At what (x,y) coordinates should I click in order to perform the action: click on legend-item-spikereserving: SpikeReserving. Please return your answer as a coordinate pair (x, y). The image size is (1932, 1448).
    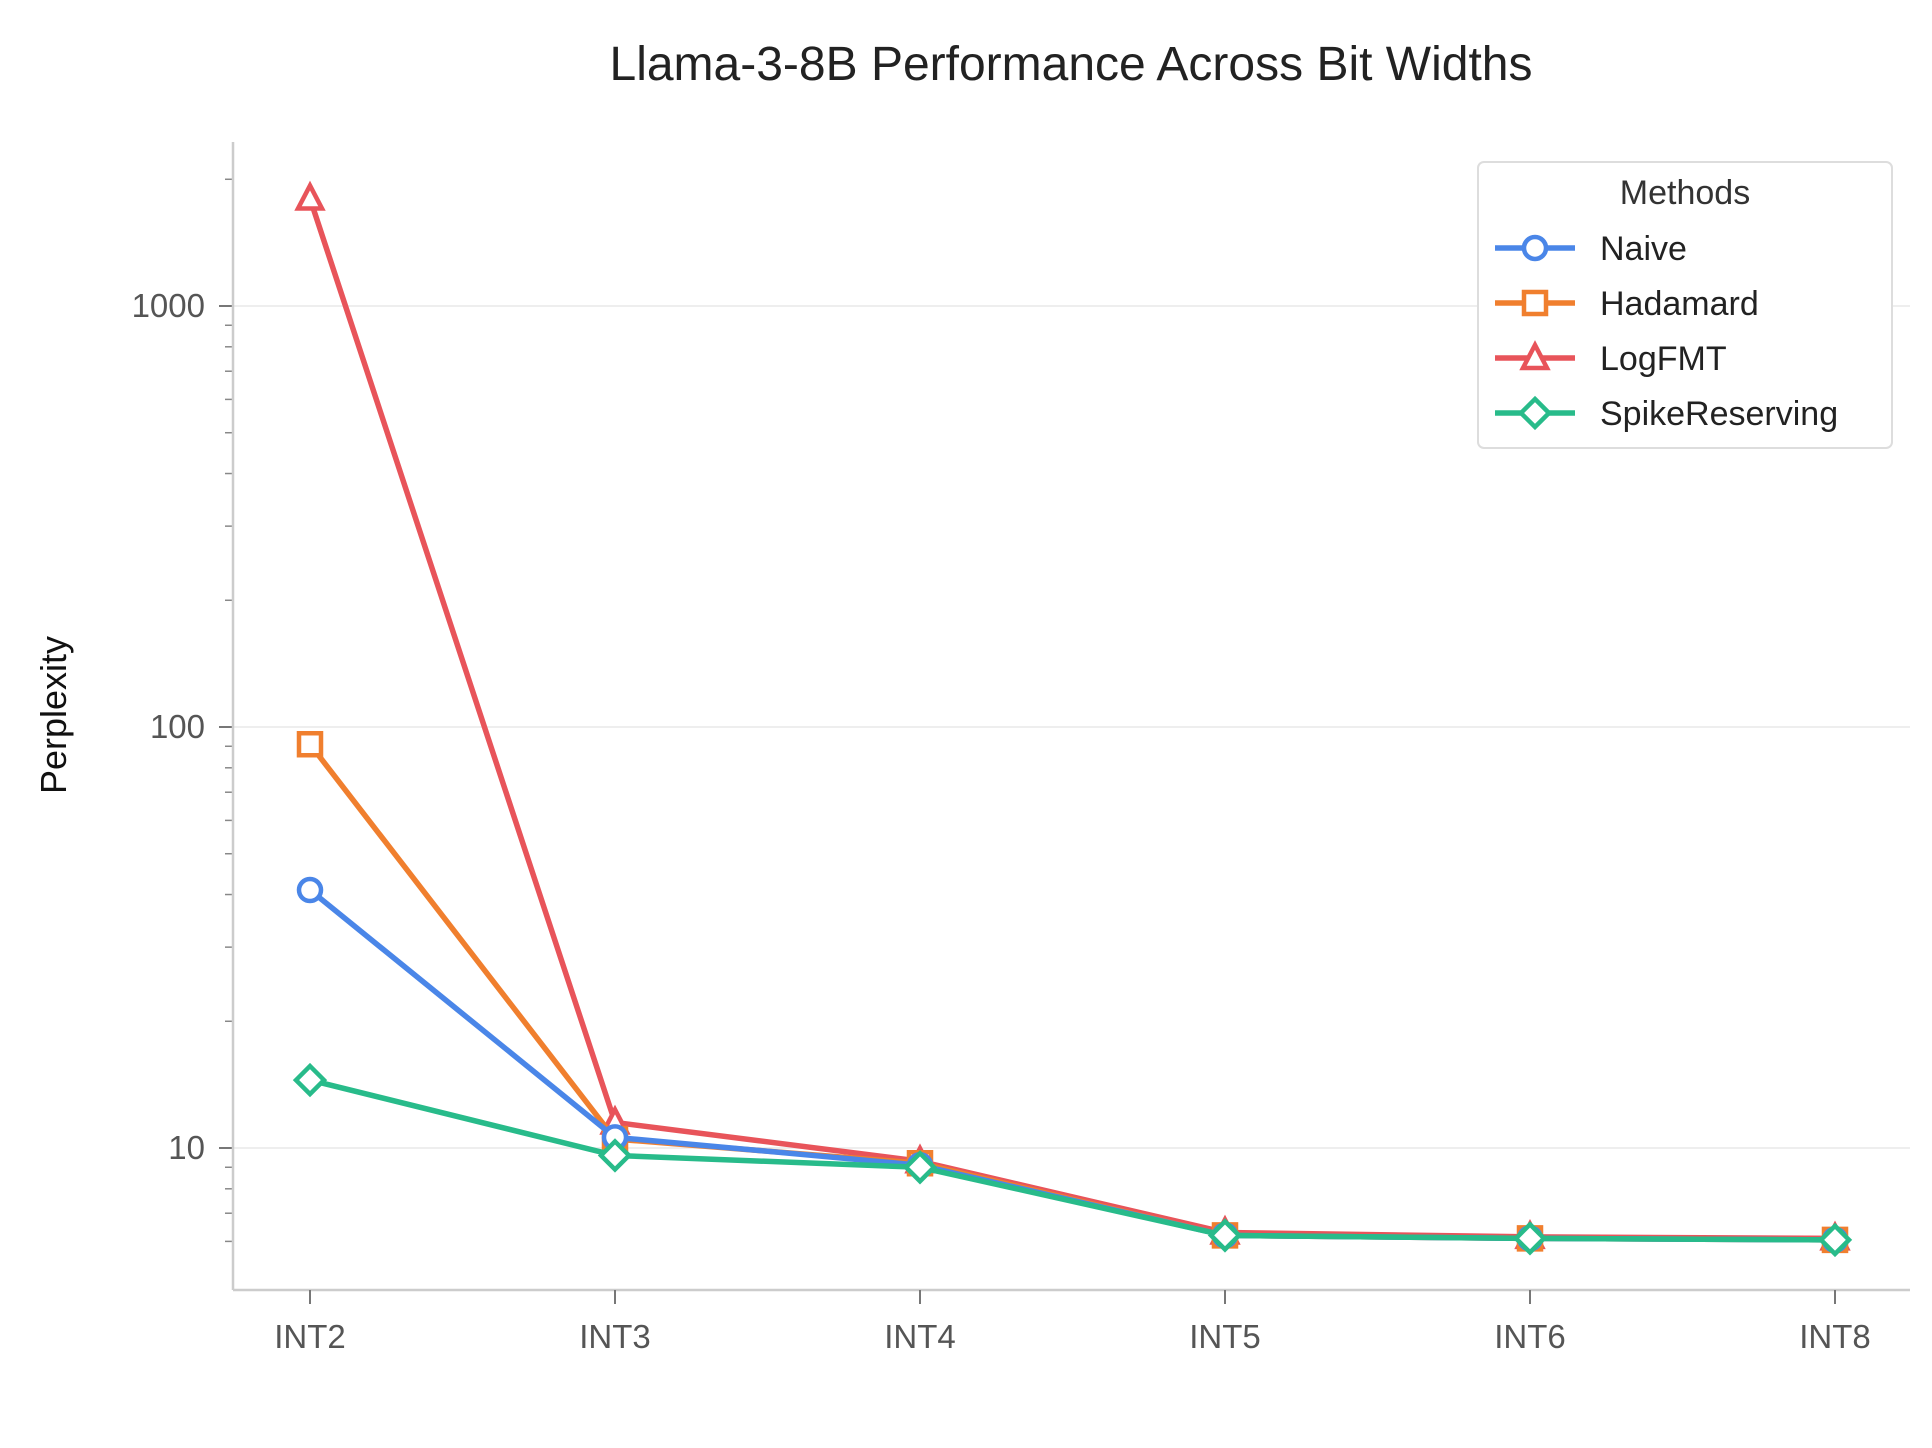
    Looking at the image, I should click on (1666, 414).